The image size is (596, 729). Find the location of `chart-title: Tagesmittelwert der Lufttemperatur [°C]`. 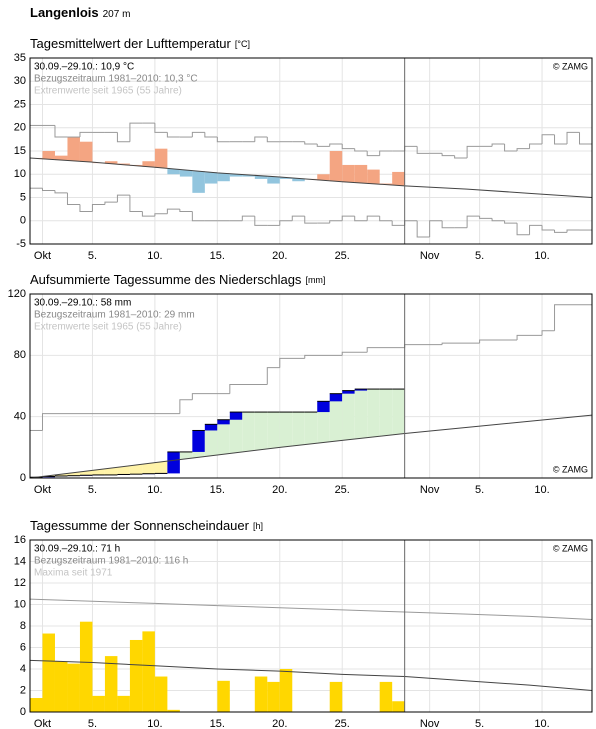

chart-title: Tagesmittelwert der Lufttemperatur [°C] is located at coordinates (140, 43).